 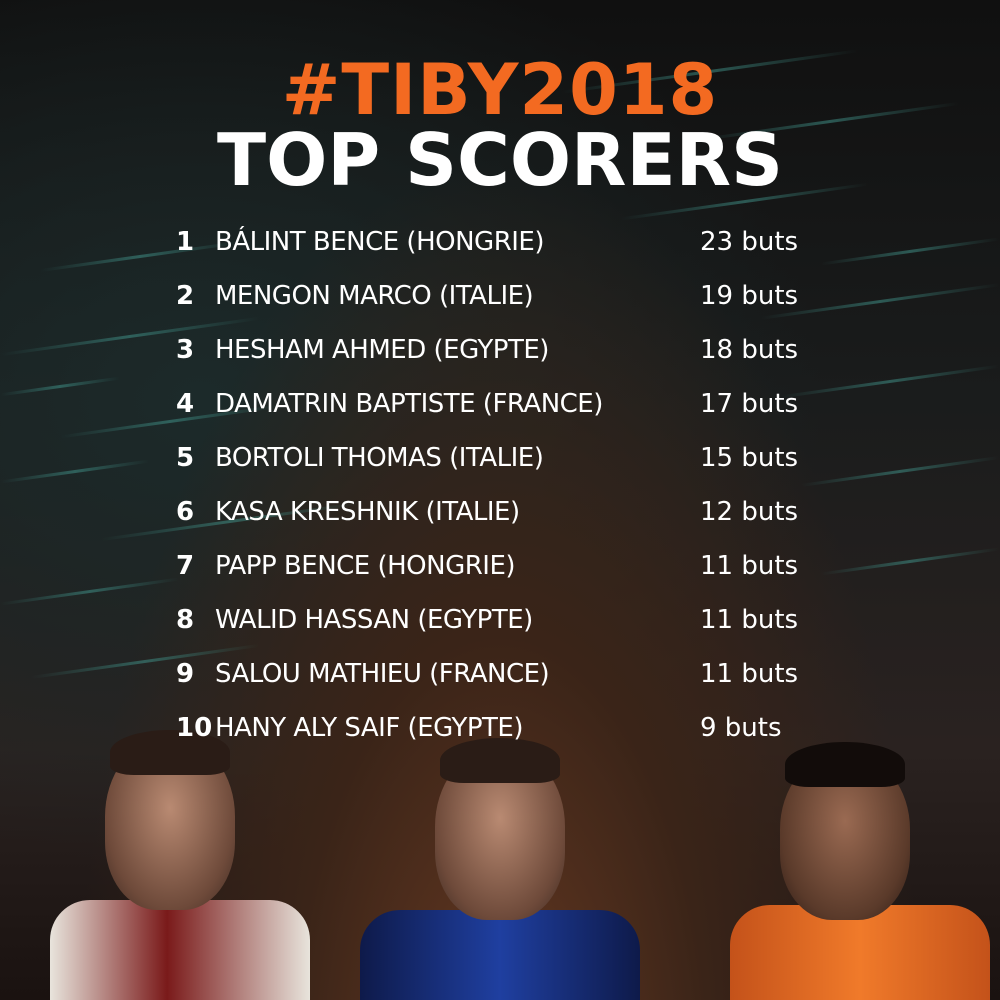 What do you see at coordinates (860, 865) in the screenshot?
I see `player-photo-right` at bounding box center [860, 865].